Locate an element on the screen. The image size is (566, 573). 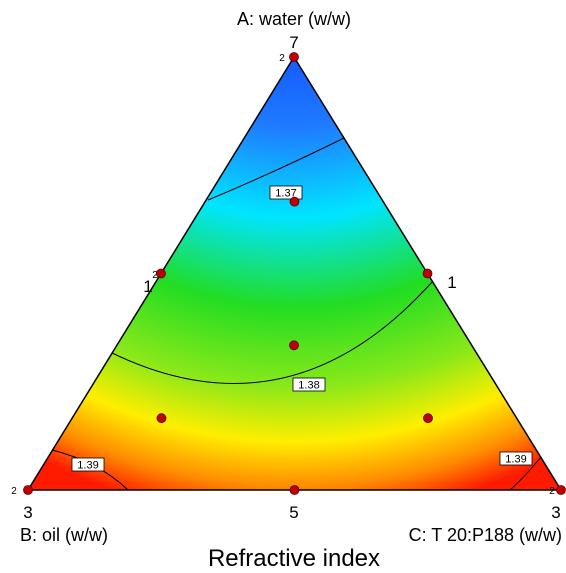
vertex-b-replicates: 2 is located at coordinates (14, 491).